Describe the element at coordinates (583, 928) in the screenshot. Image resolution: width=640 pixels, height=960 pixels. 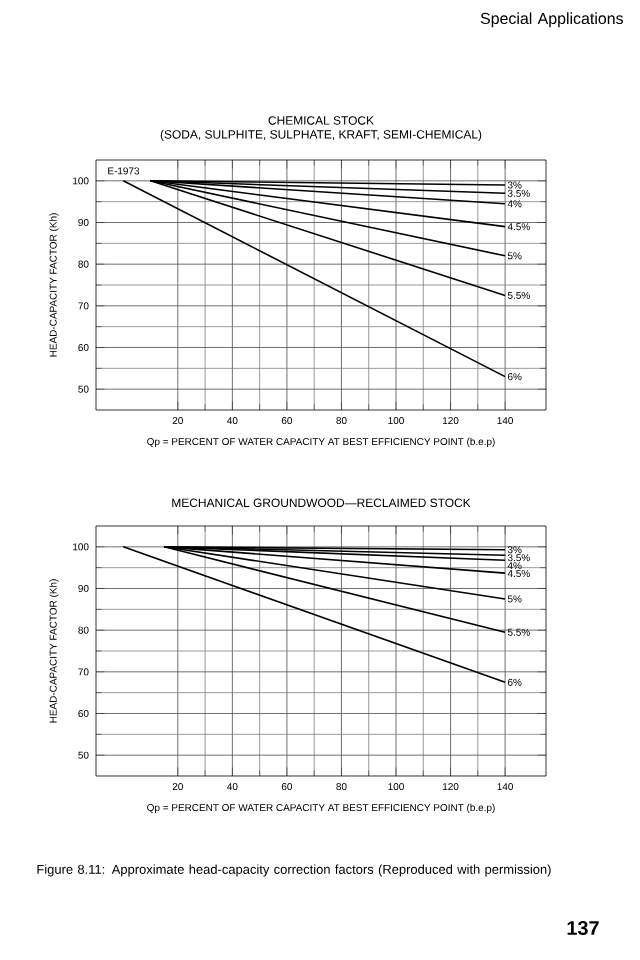
I see `text: 137` at that location.